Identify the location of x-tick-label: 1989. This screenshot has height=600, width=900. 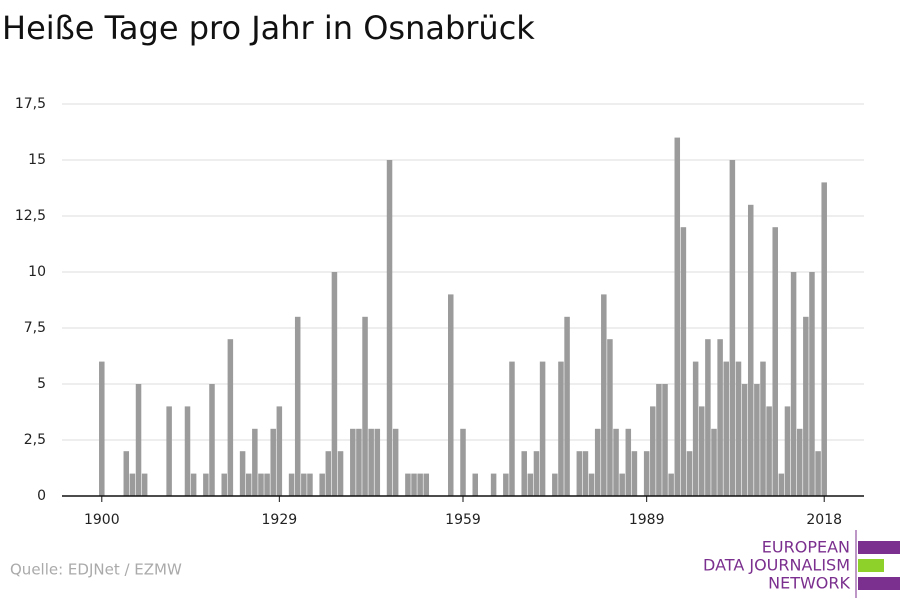
(647, 520).